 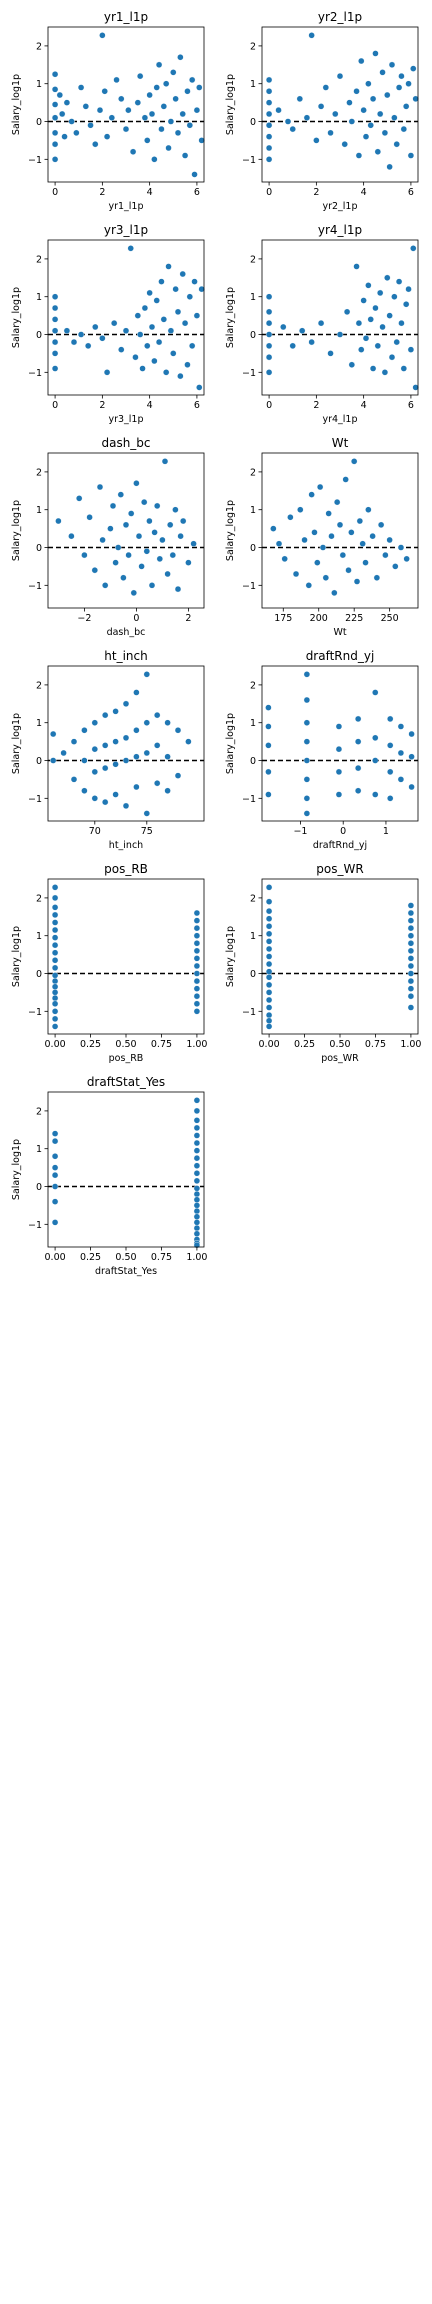 What do you see at coordinates (125, 206) in the screenshot?
I see `x-axis-label: yr1_l1p` at bounding box center [125, 206].